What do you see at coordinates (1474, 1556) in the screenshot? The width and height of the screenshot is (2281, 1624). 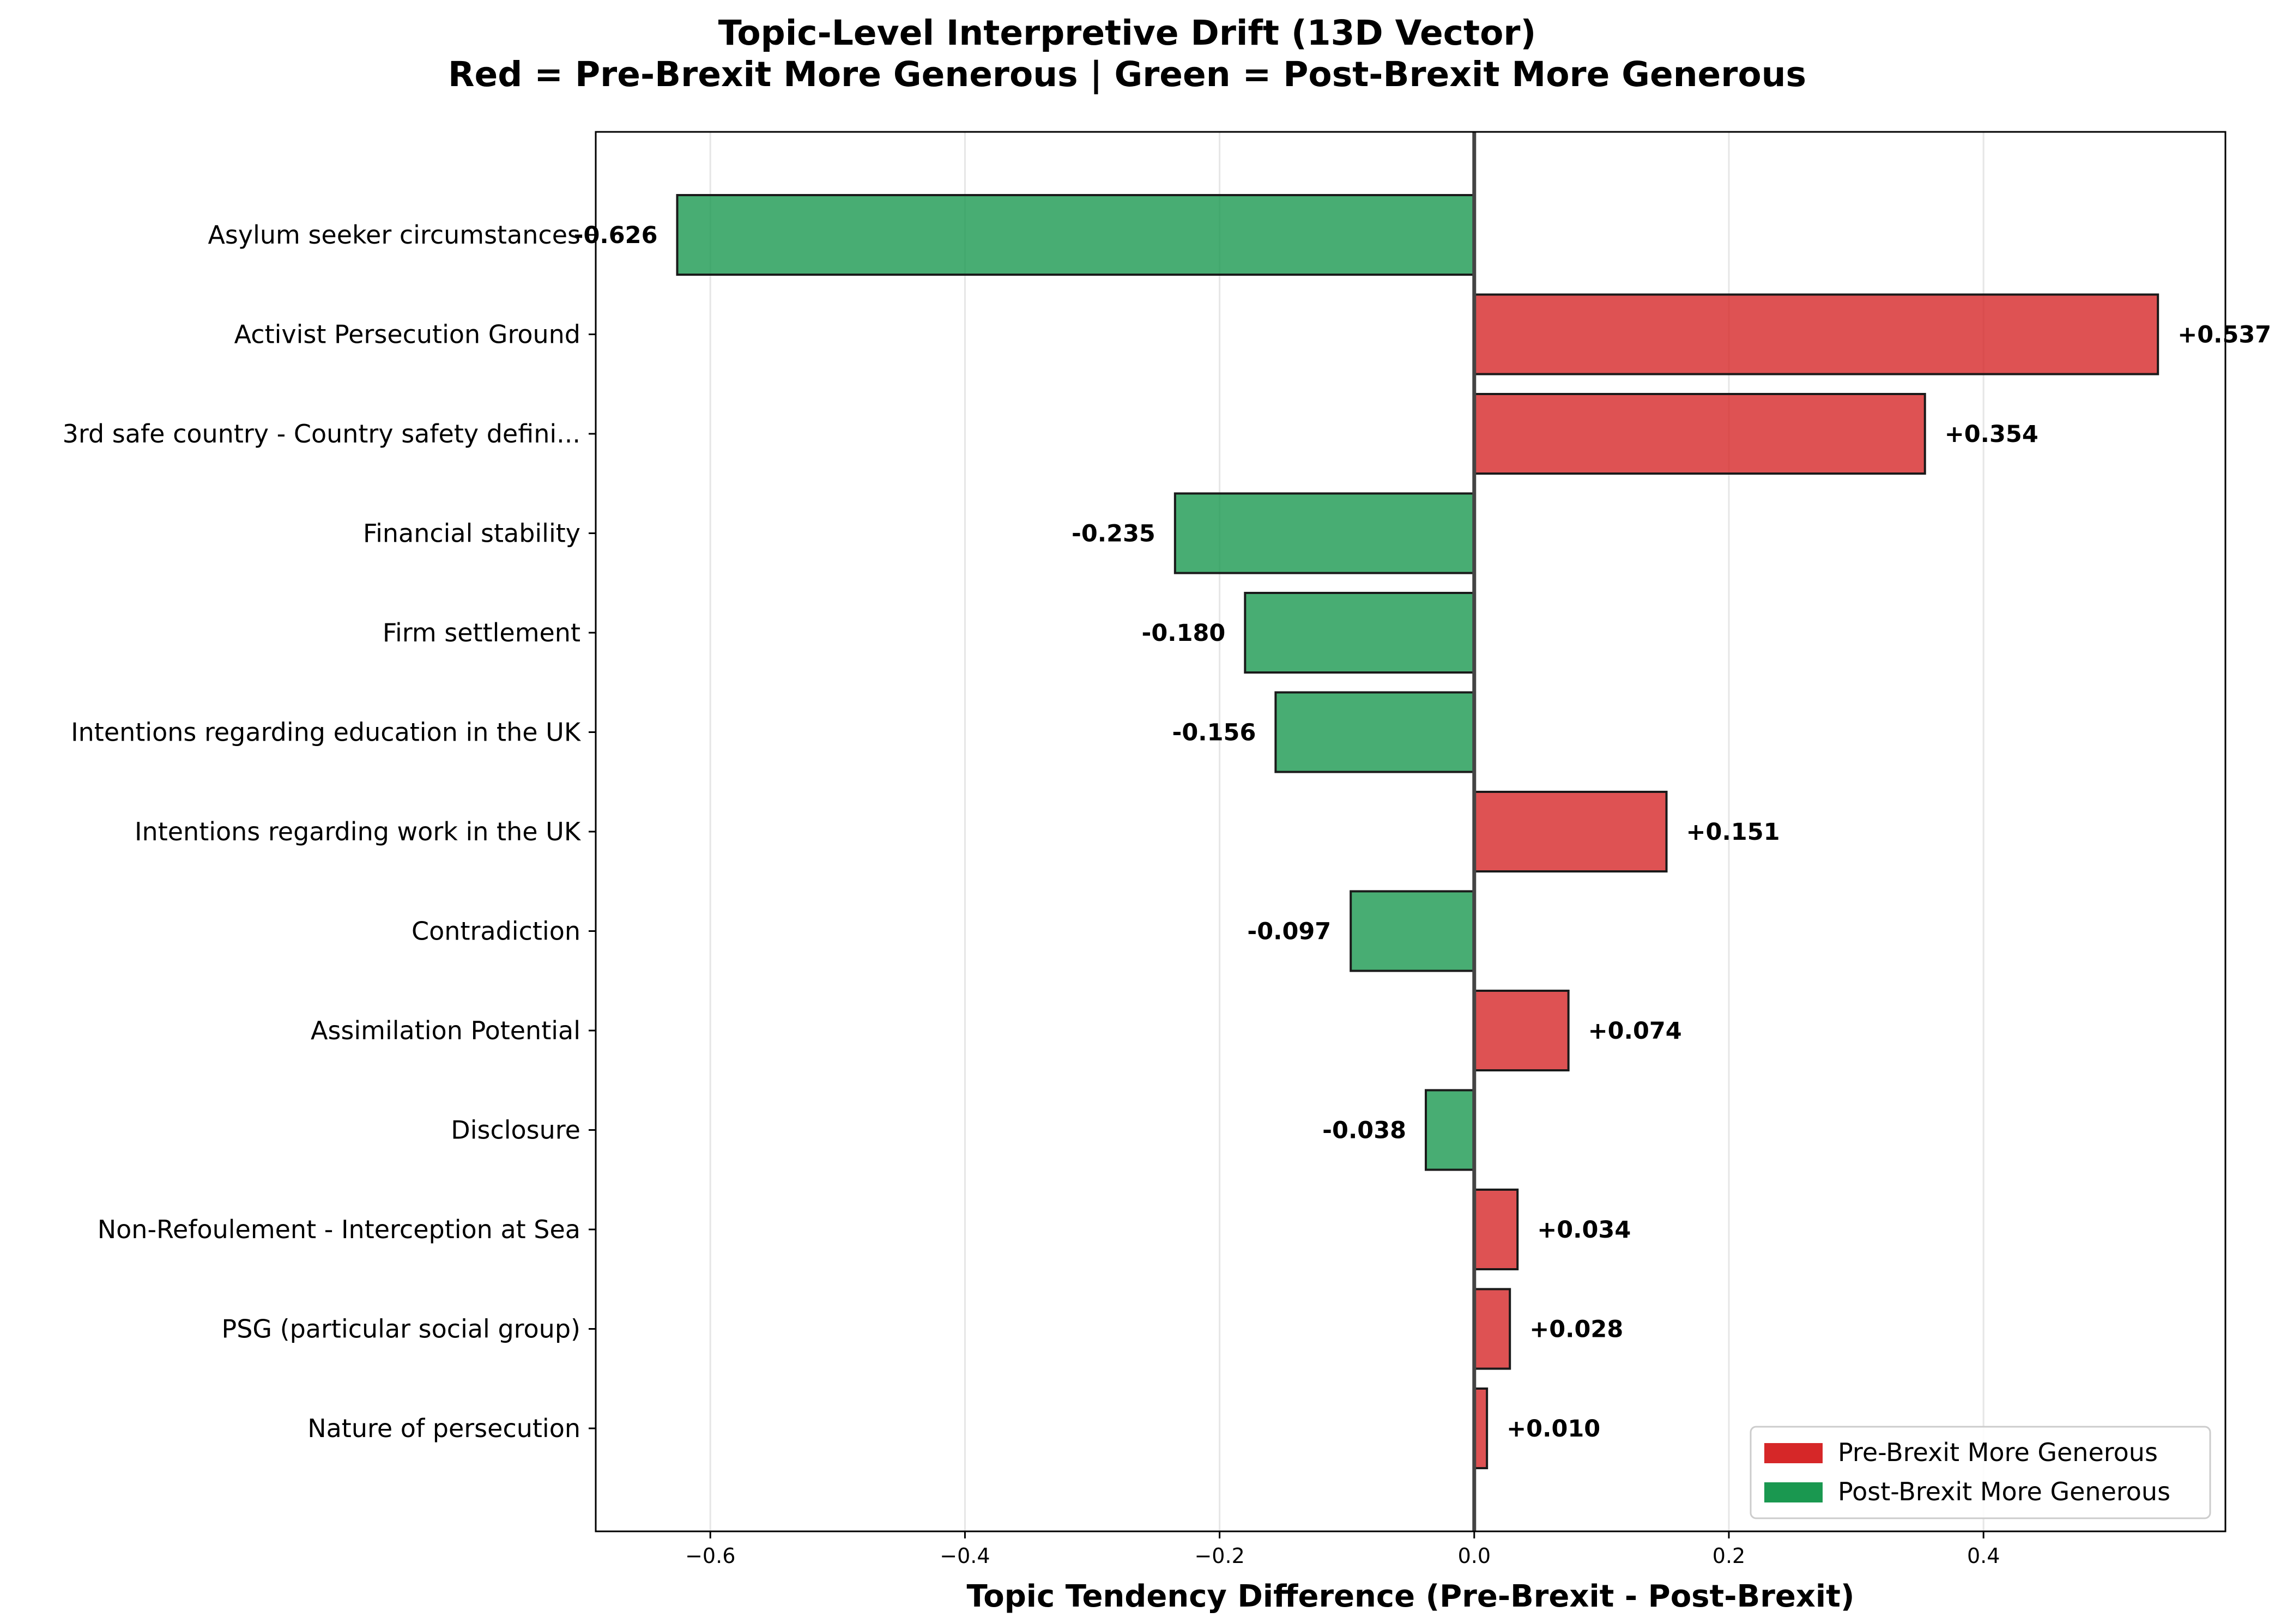 I see `x-tick-label: 0.0` at bounding box center [1474, 1556].